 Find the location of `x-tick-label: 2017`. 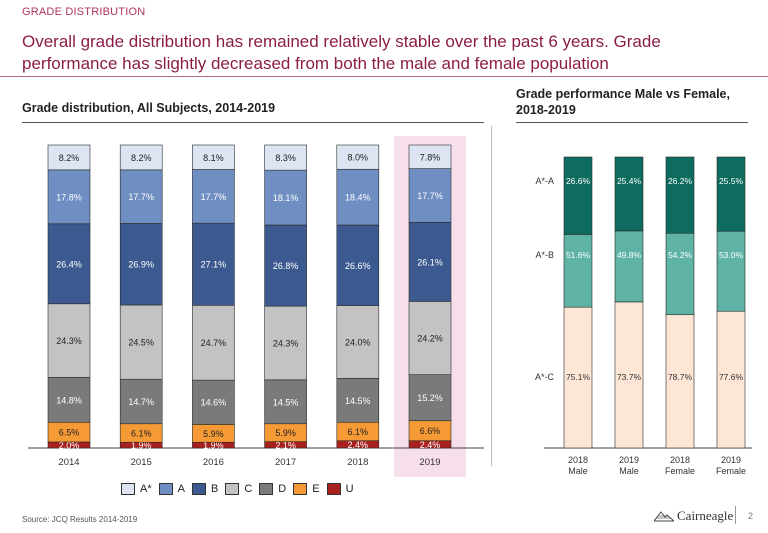

x-tick-label: 2017 is located at coordinates (285, 462).